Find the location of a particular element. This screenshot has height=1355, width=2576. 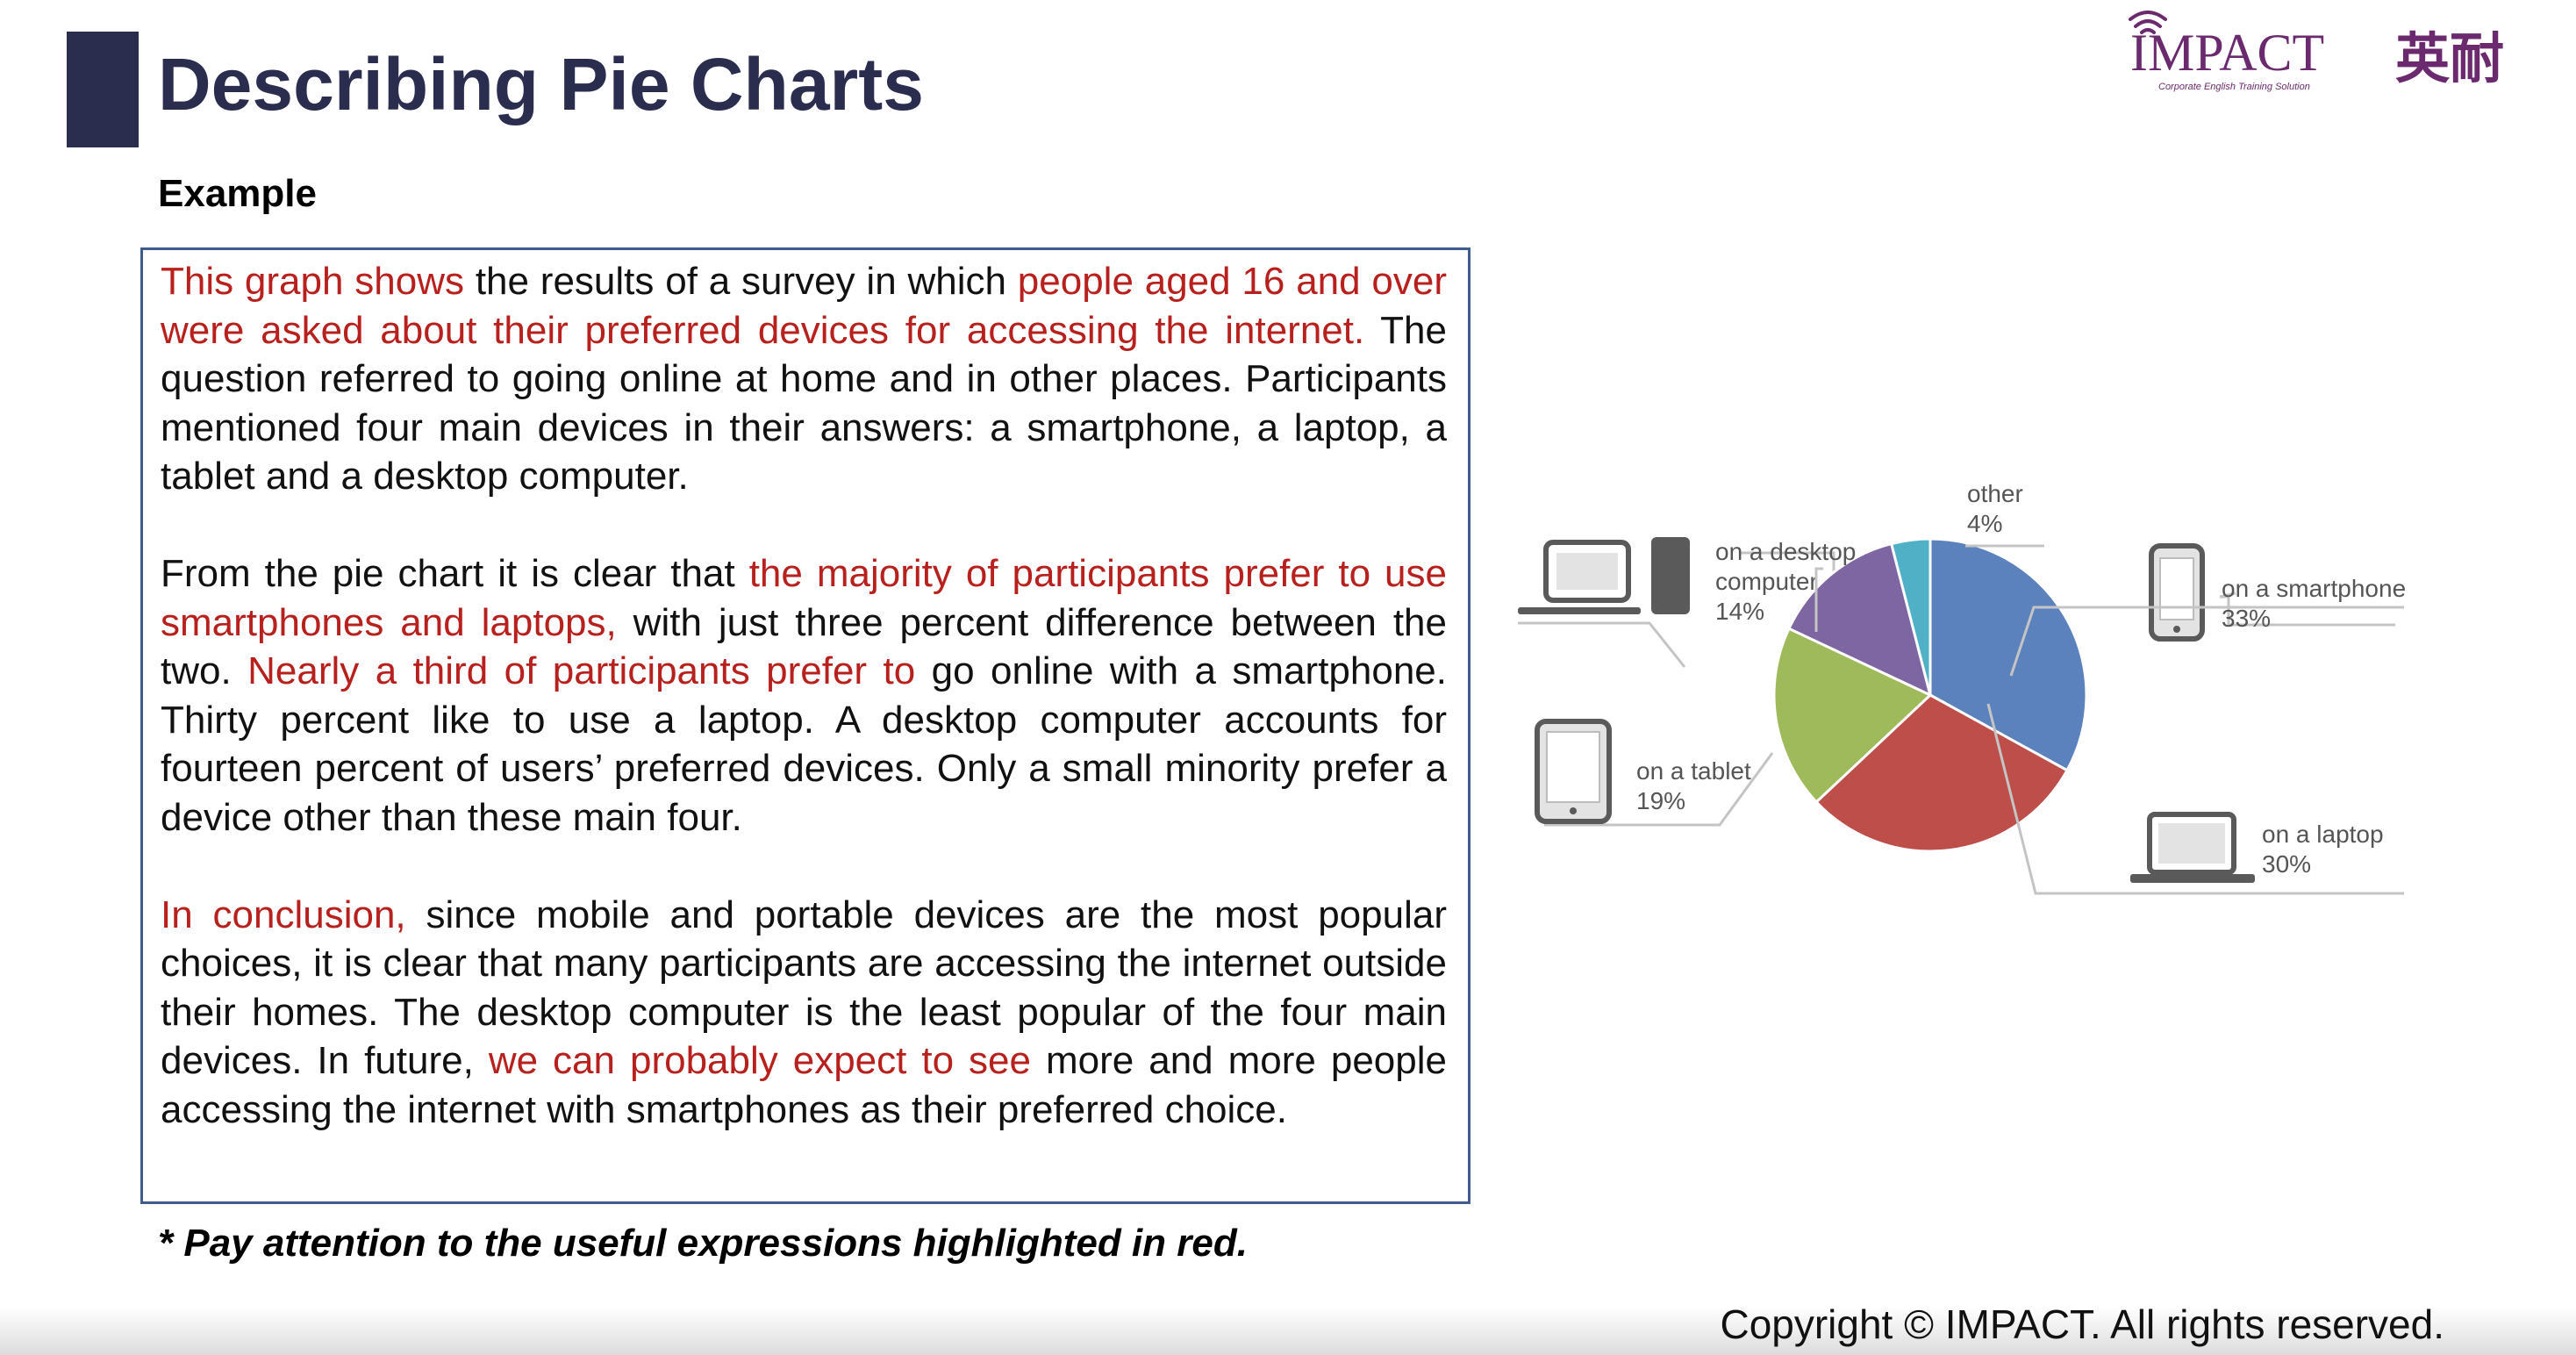

pie-slices is located at coordinates (1930, 695).